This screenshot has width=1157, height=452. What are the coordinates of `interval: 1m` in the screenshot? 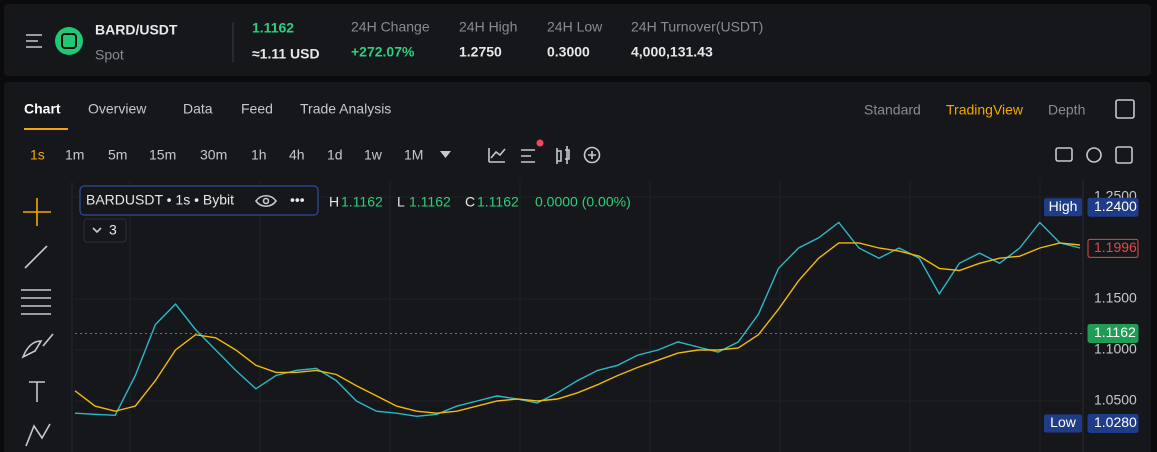 It's located at (74, 155).